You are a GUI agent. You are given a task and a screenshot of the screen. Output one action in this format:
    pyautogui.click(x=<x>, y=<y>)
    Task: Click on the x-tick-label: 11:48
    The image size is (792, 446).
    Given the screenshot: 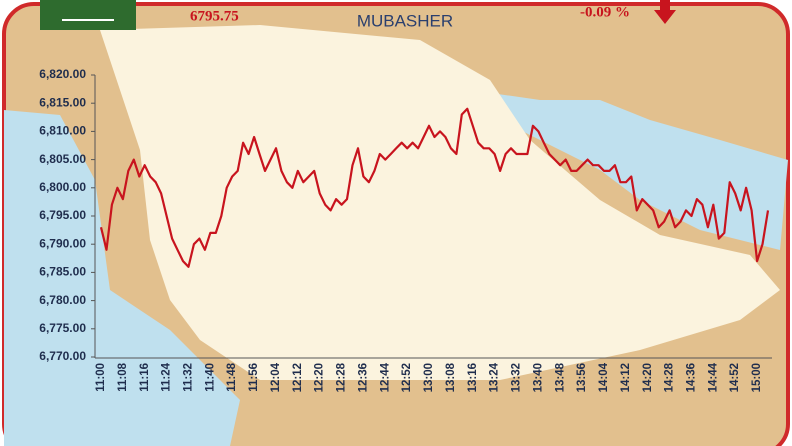 What is the action you would take?
    pyautogui.click(x=232, y=376)
    